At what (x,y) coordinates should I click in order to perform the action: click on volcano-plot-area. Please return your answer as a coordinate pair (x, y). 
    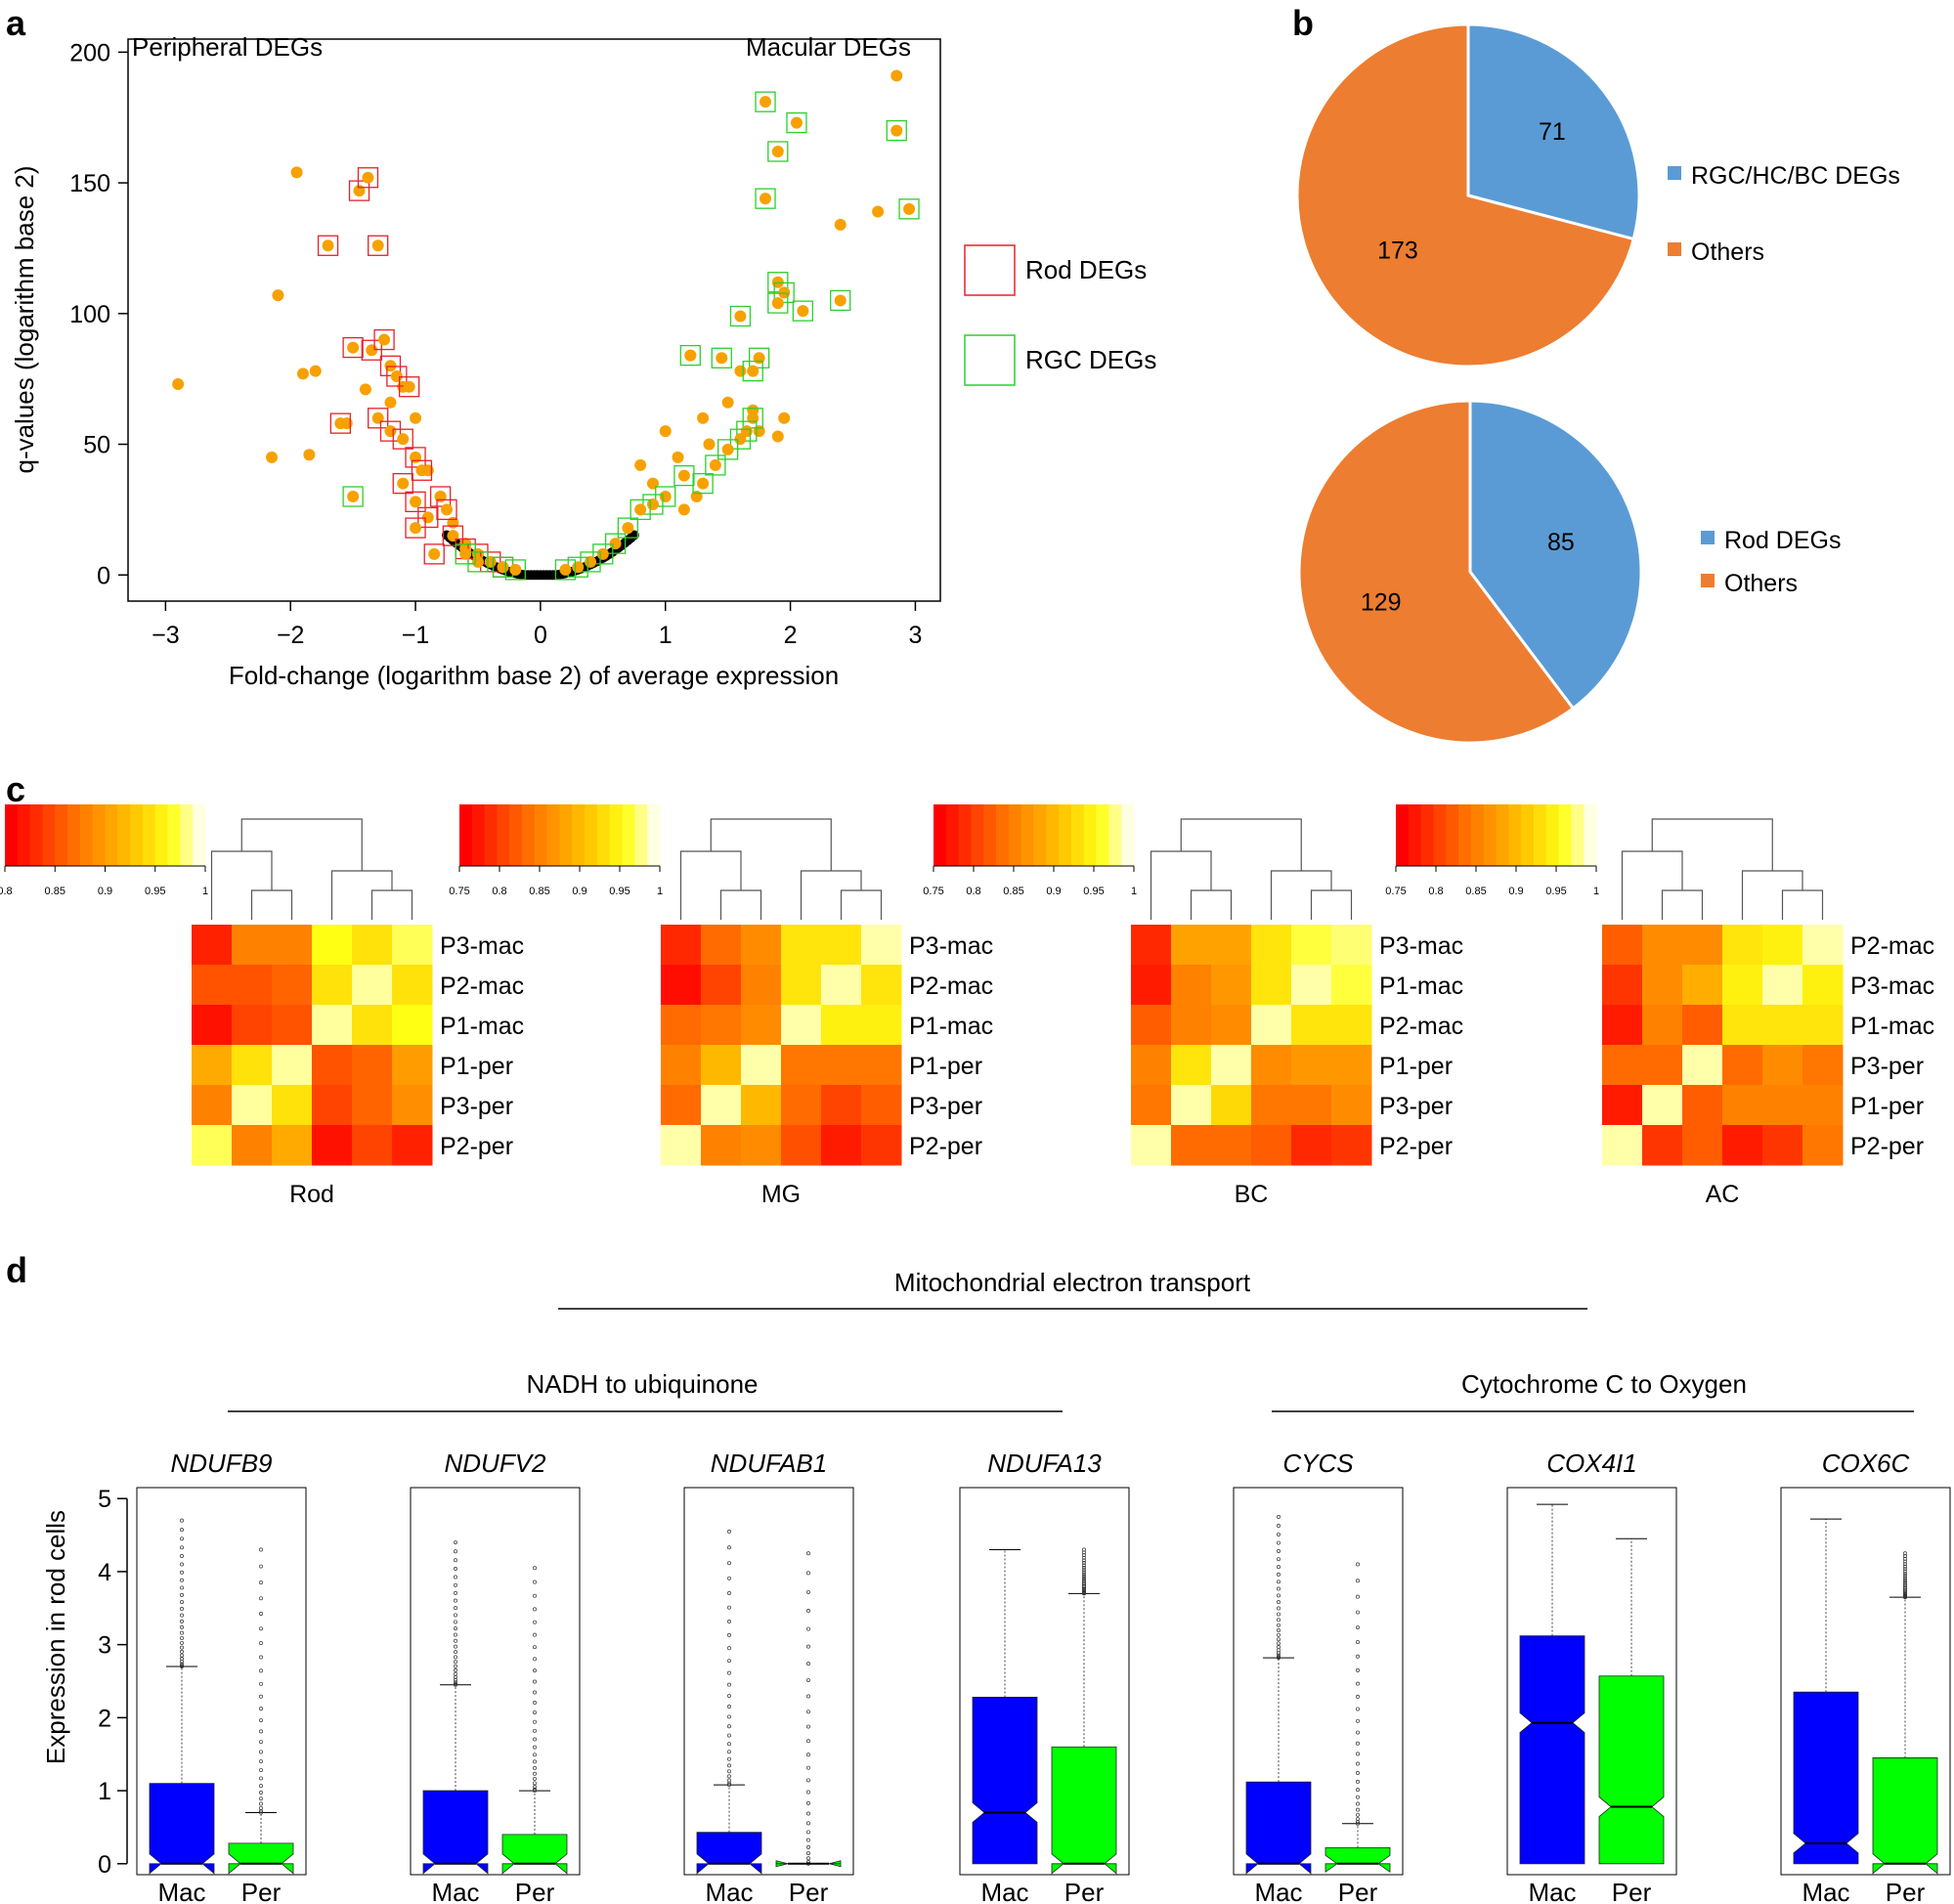
    Looking at the image, I should click on (534, 320).